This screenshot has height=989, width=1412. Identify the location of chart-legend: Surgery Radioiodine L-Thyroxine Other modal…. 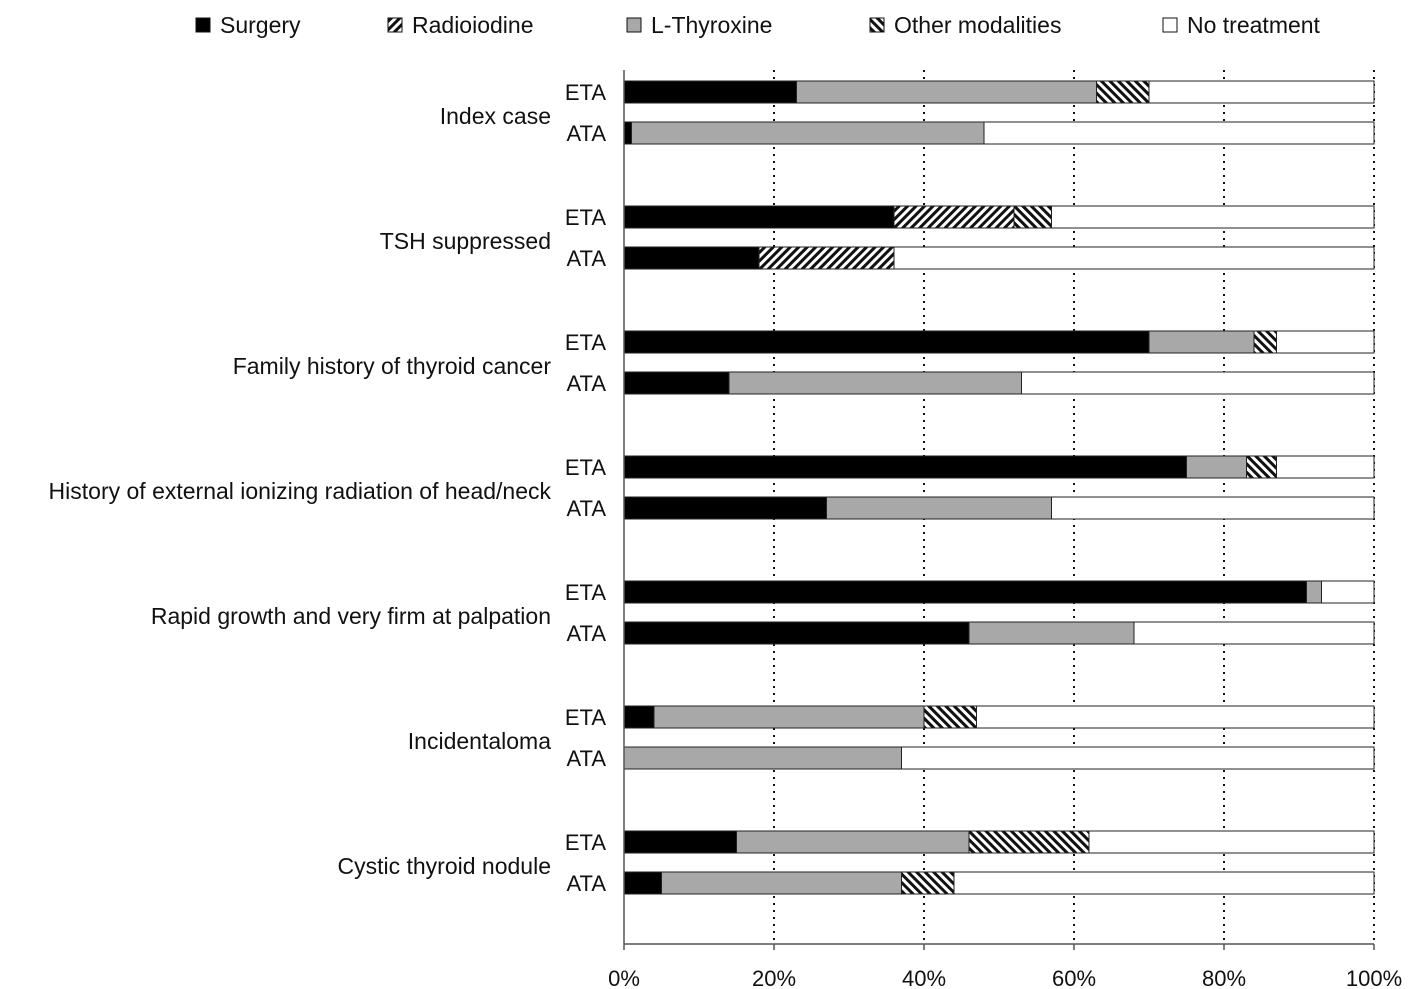
(758, 25).